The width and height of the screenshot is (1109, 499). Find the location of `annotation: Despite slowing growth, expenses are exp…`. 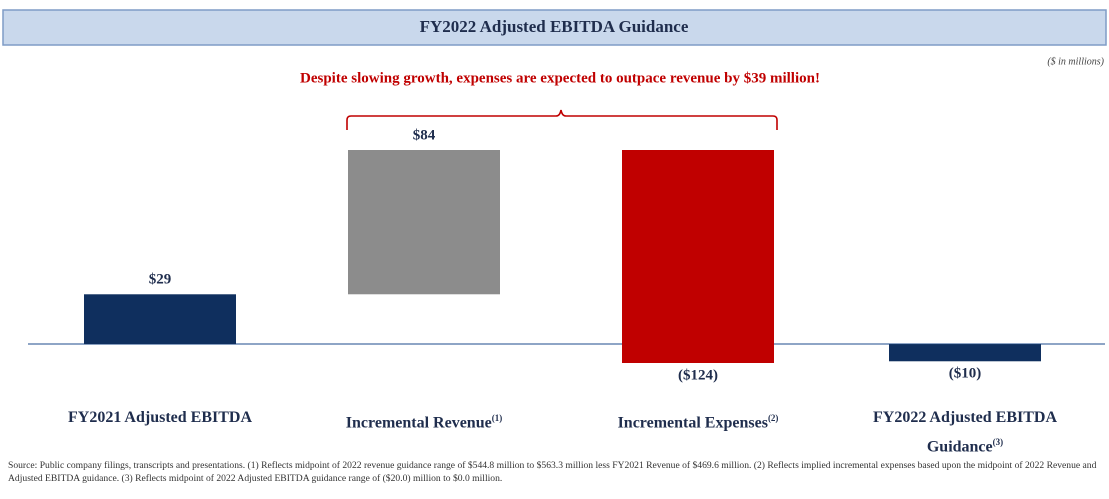

annotation: Despite slowing growth, expenses are exp… is located at coordinates (560, 78).